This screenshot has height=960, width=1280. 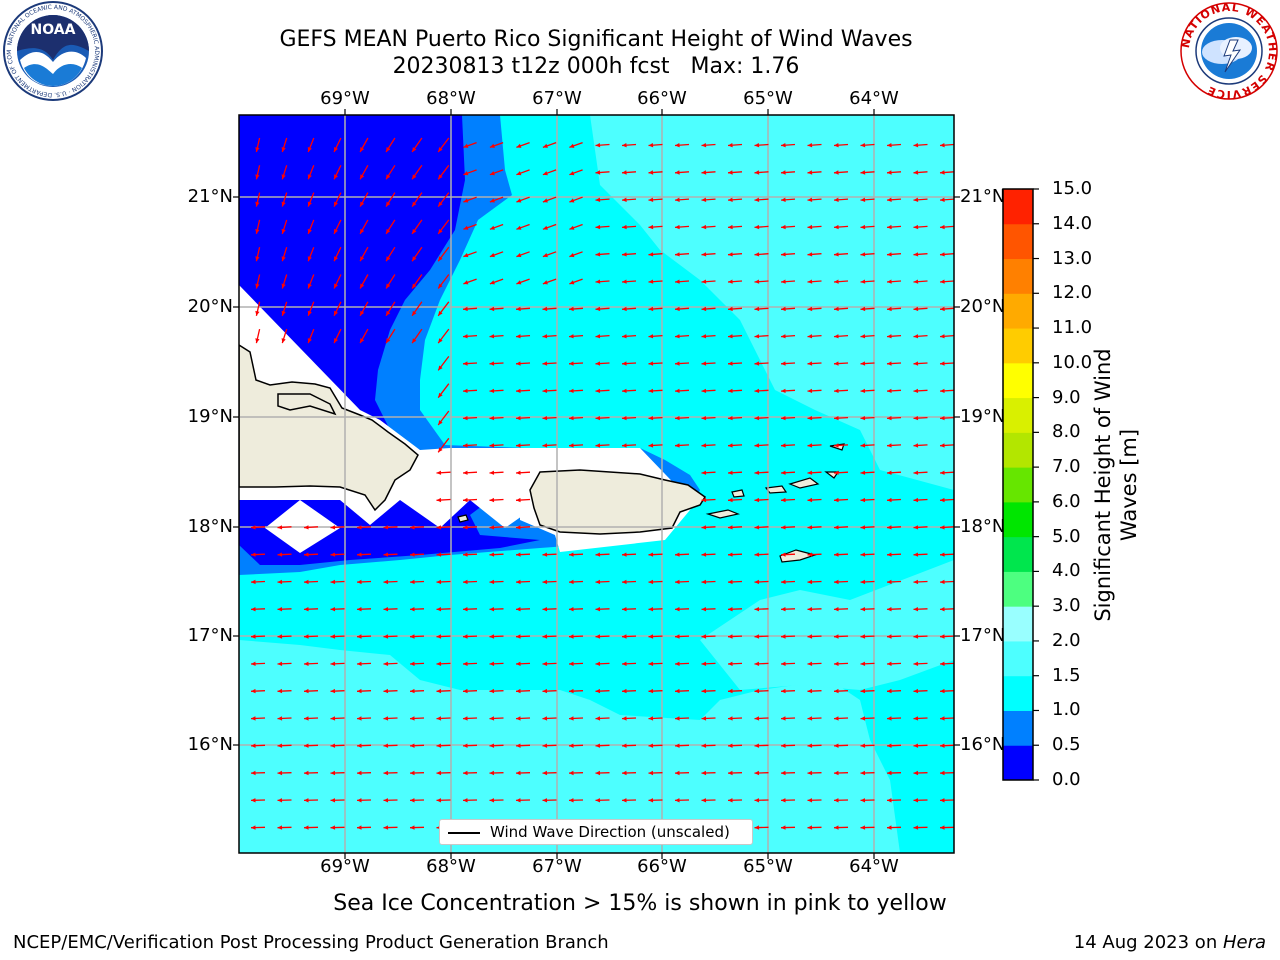 What do you see at coordinates (1116, 485) in the screenshot?
I see `colorbar-title: Significant Height of Wind Waves [m]` at bounding box center [1116, 485].